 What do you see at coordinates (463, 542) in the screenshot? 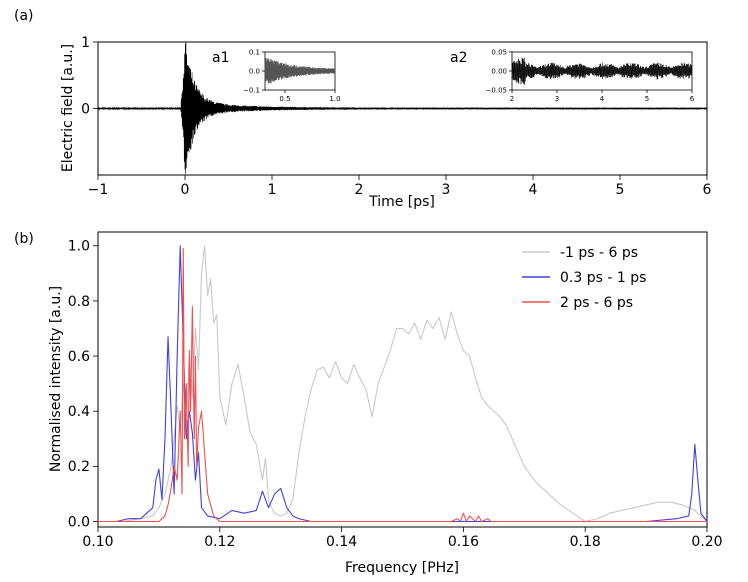
I see `panel-b-xtick-label: 0.16` at bounding box center [463, 542].